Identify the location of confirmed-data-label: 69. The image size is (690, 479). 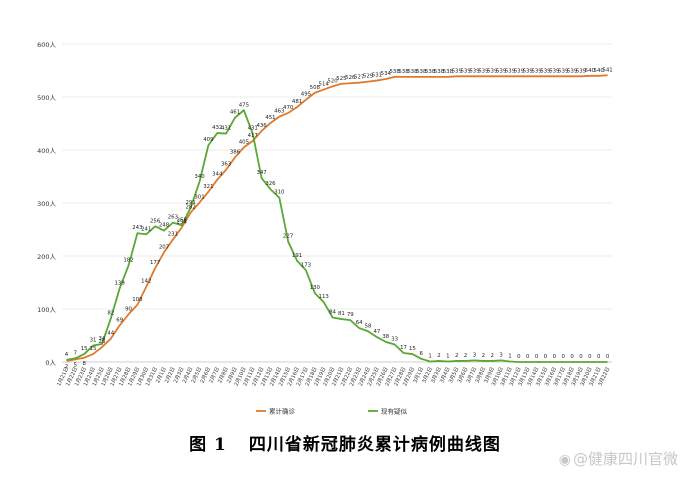
(119, 320).